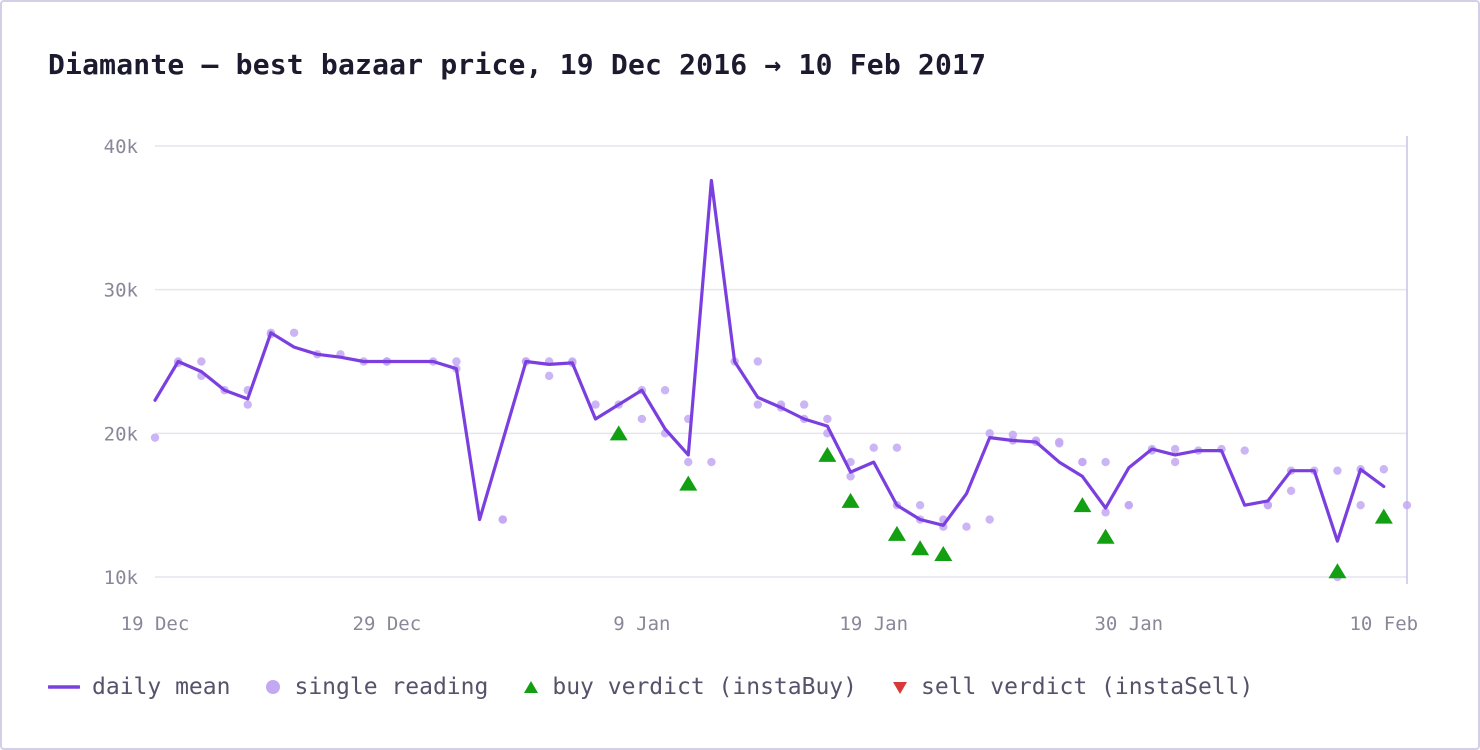  Describe the element at coordinates (641, 624) in the screenshot. I see `x-tick-label: 9 Jan` at that location.